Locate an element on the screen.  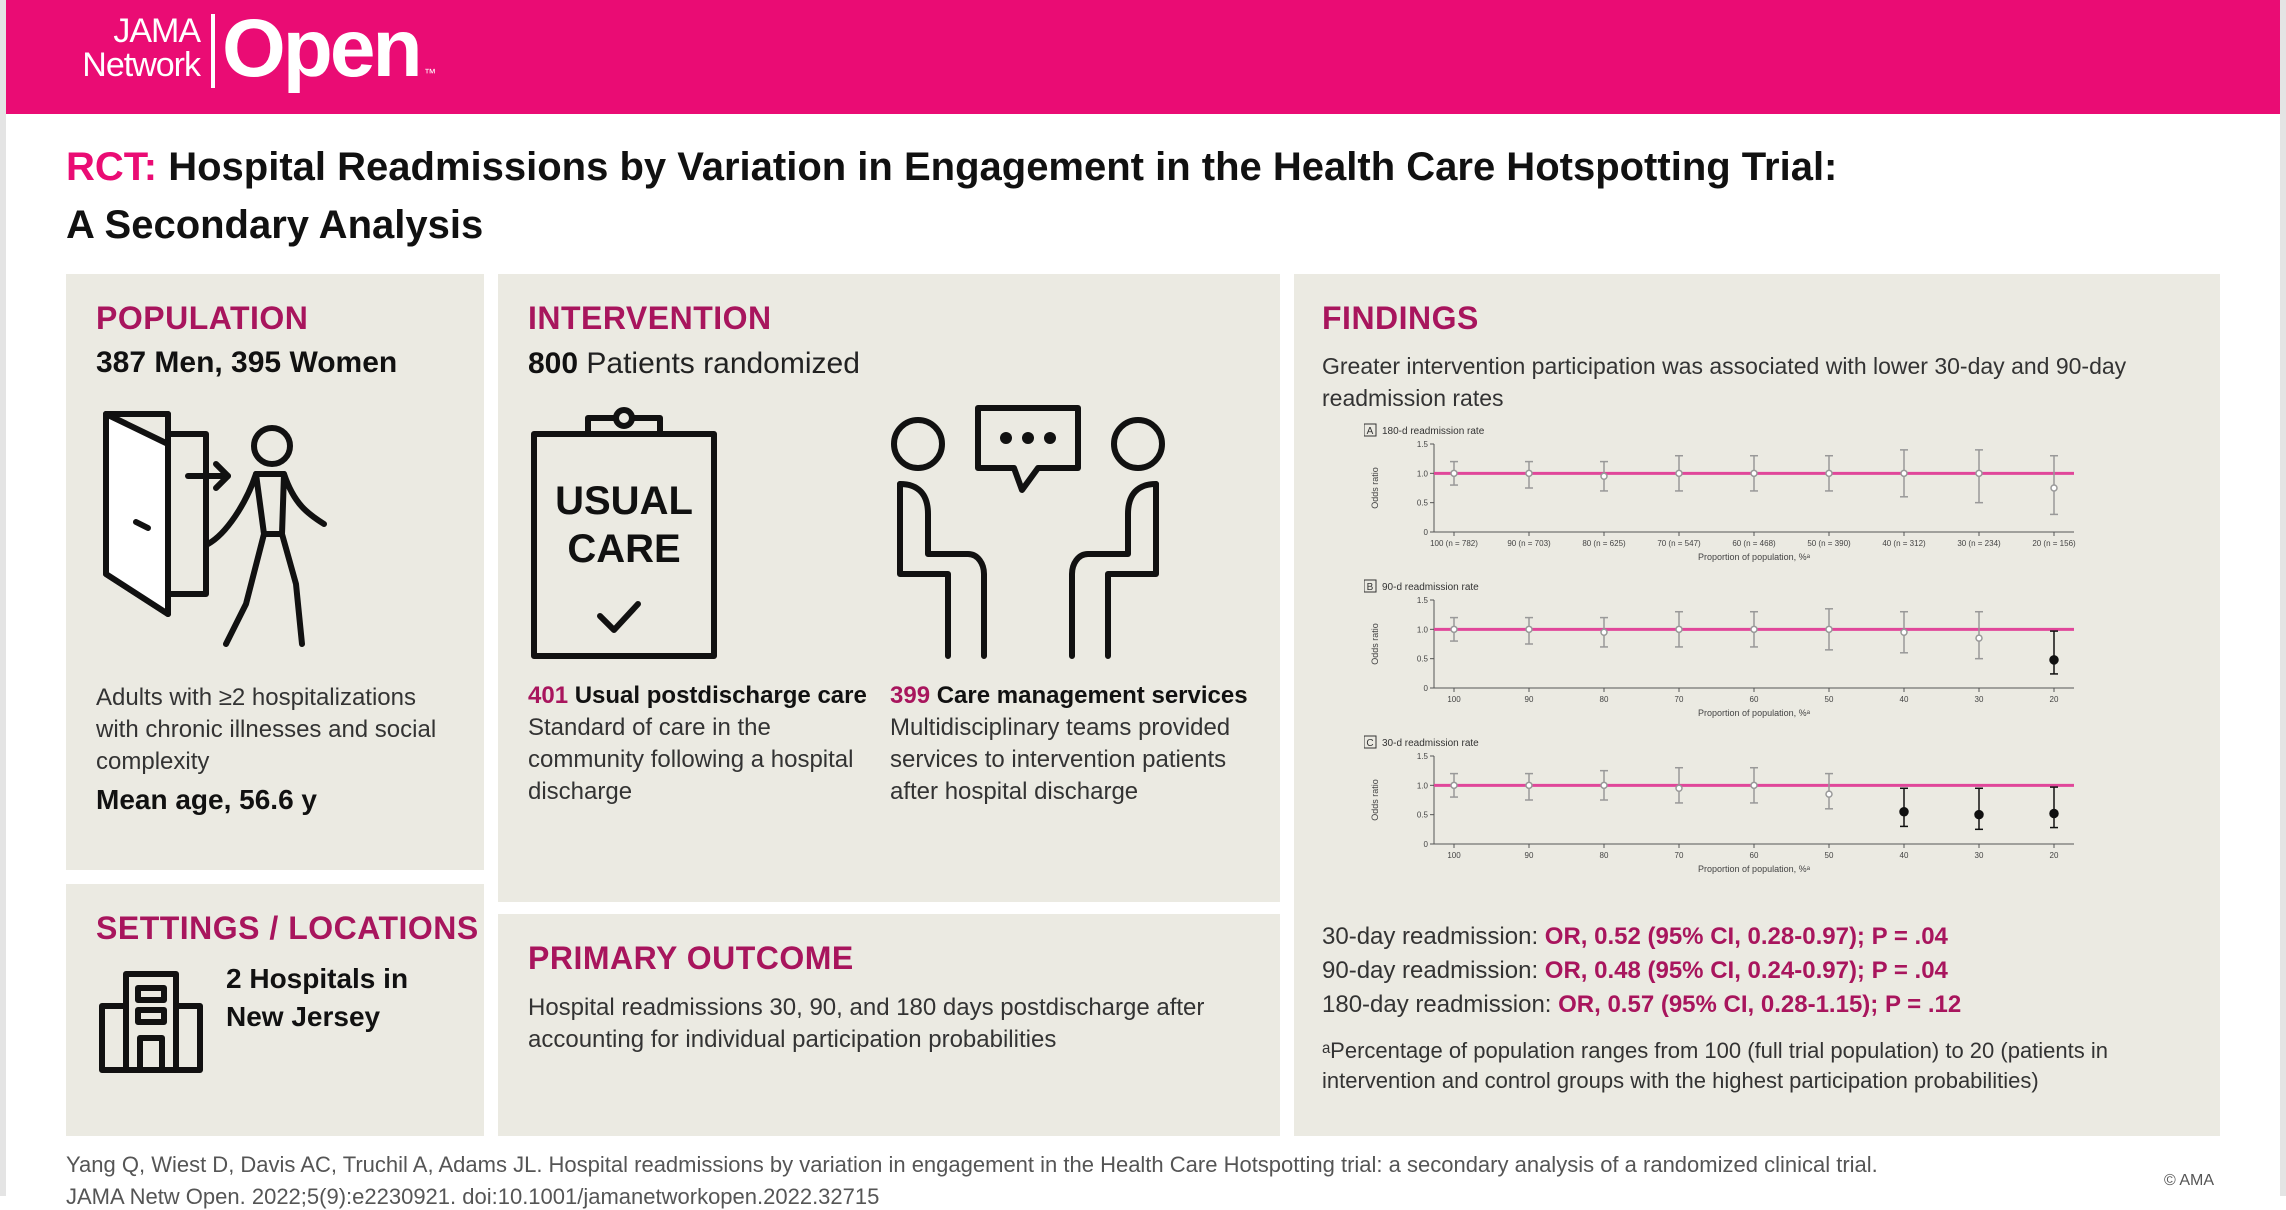
door-exit-person-icon is located at coordinates (215, 529).